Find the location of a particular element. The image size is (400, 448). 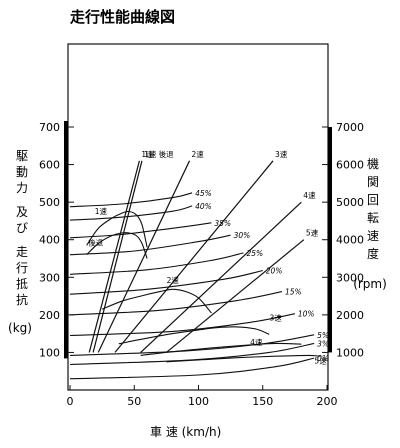

x-axis-label: 車 速 (km/h) is located at coordinates (185, 432).